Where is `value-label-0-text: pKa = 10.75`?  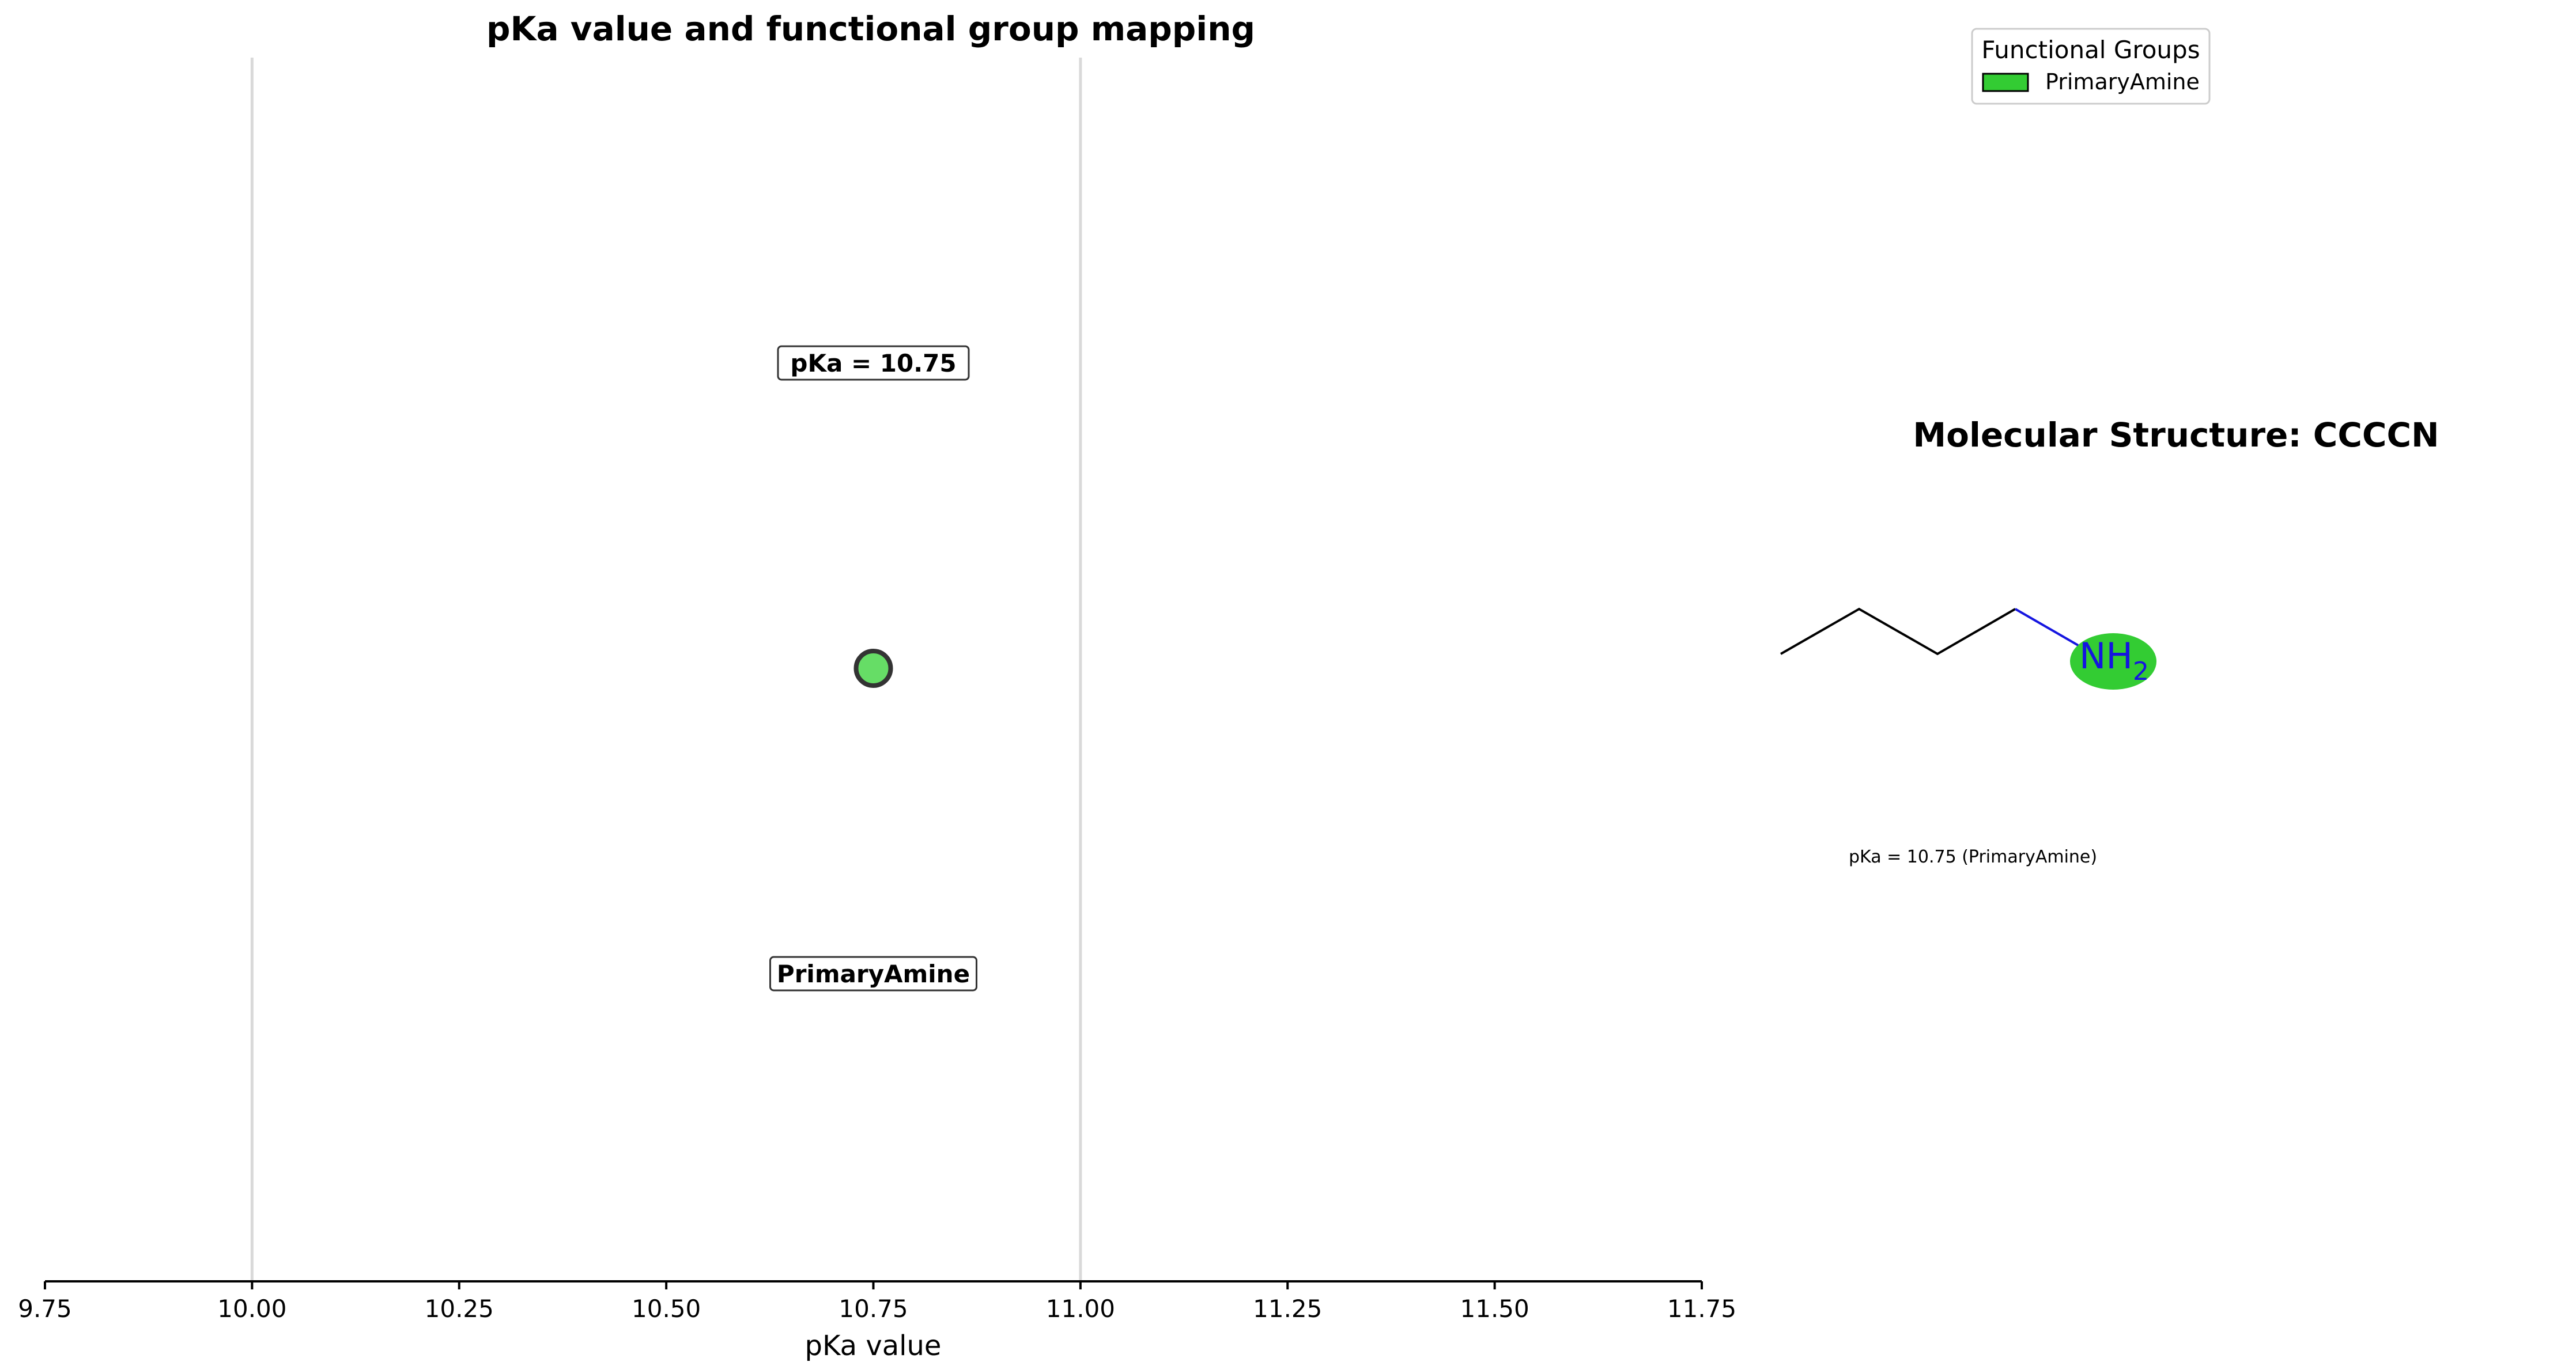 value-label-0-text: pKa = 10.75 is located at coordinates (873, 363).